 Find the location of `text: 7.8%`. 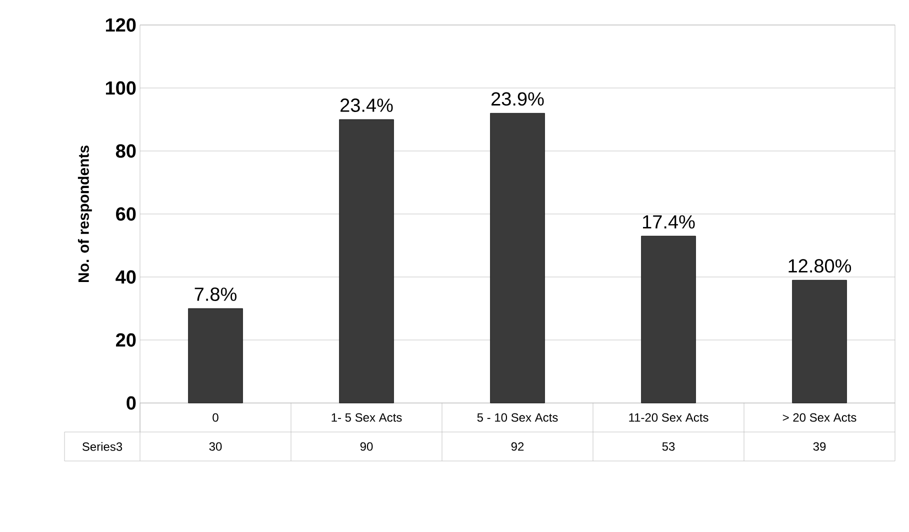

text: 7.8% is located at coordinates (215, 294).